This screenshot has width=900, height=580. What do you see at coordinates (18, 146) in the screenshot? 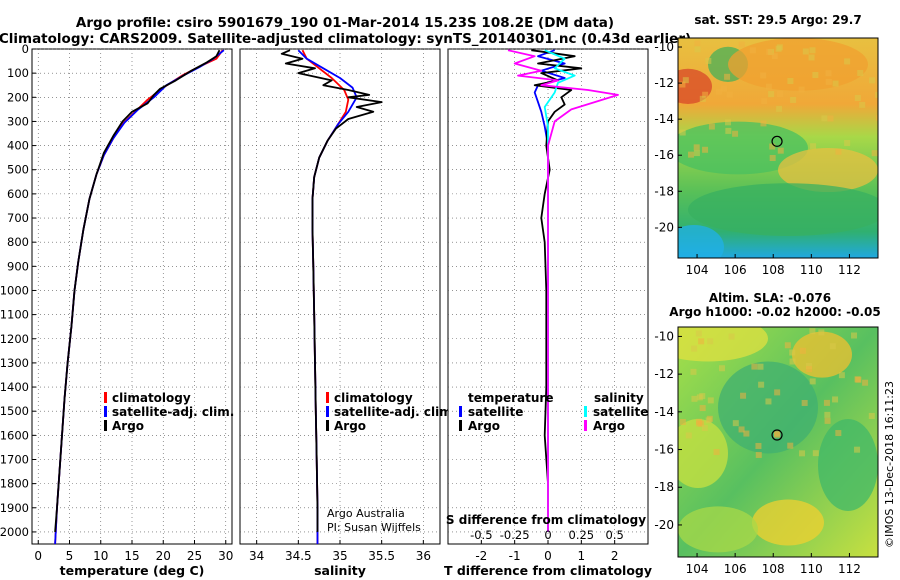
I see `depth-tick-label-4: 400` at bounding box center [18, 146].